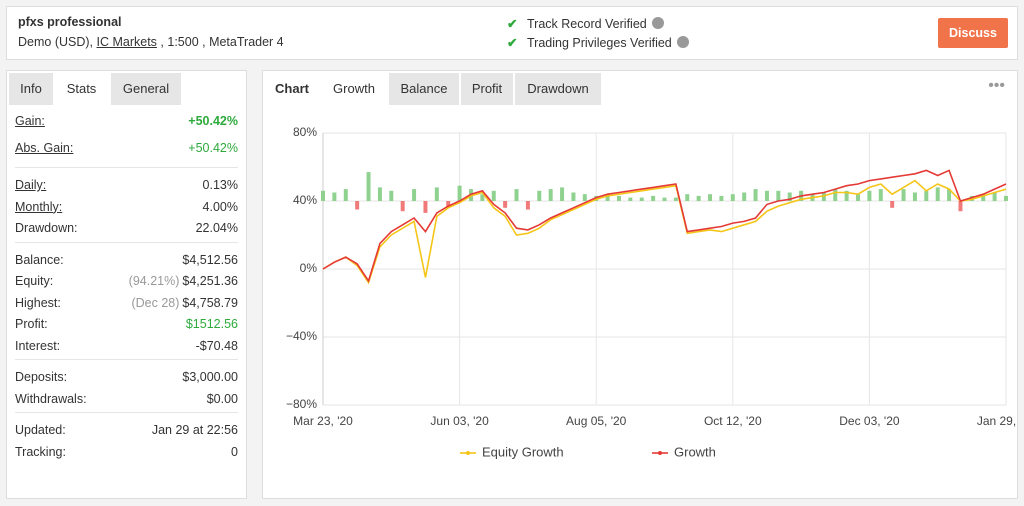 The width and height of the screenshot is (1024, 506). Describe the element at coordinates (599, 43) in the screenshot. I see `verification-text: Trading Privileges Verified` at that location.